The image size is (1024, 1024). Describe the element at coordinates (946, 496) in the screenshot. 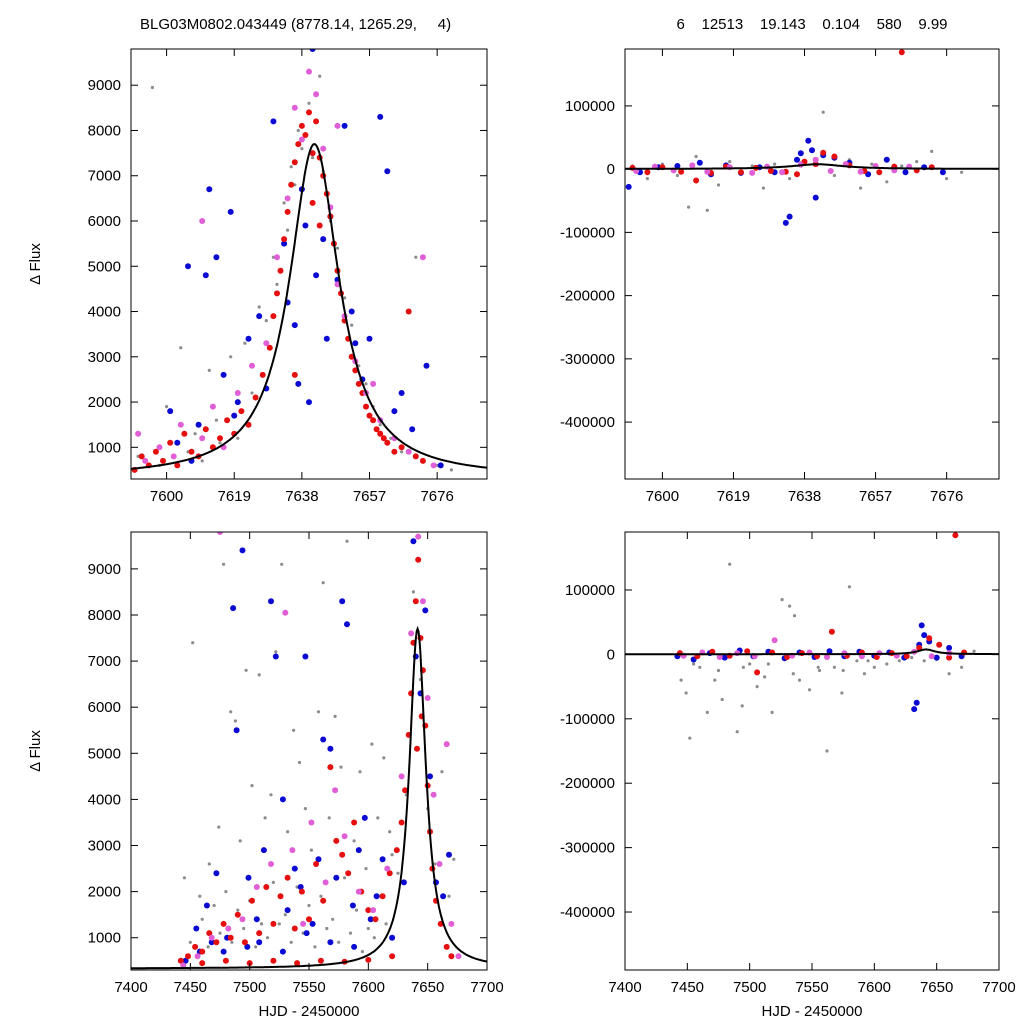

I see `x-tick-label: 7676` at that location.